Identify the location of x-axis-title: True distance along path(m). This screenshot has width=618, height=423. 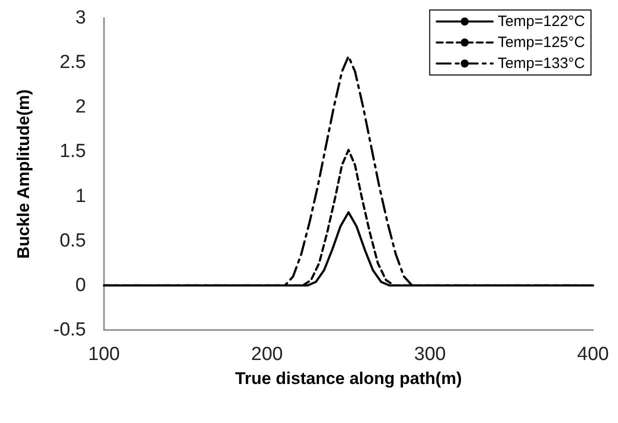
(348, 378).